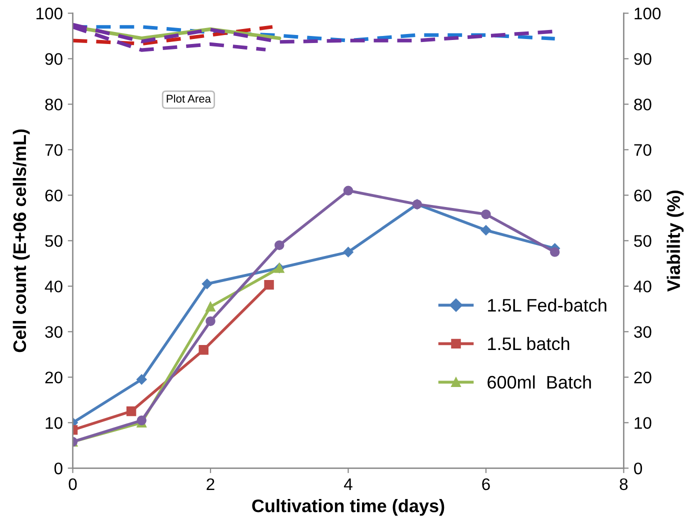 This screenshot has height=529, width=693. What do you see at coordinates (643, 286) in the screenshot?
I see `y2-tick-label: 40` at bounding box center [643, 286].